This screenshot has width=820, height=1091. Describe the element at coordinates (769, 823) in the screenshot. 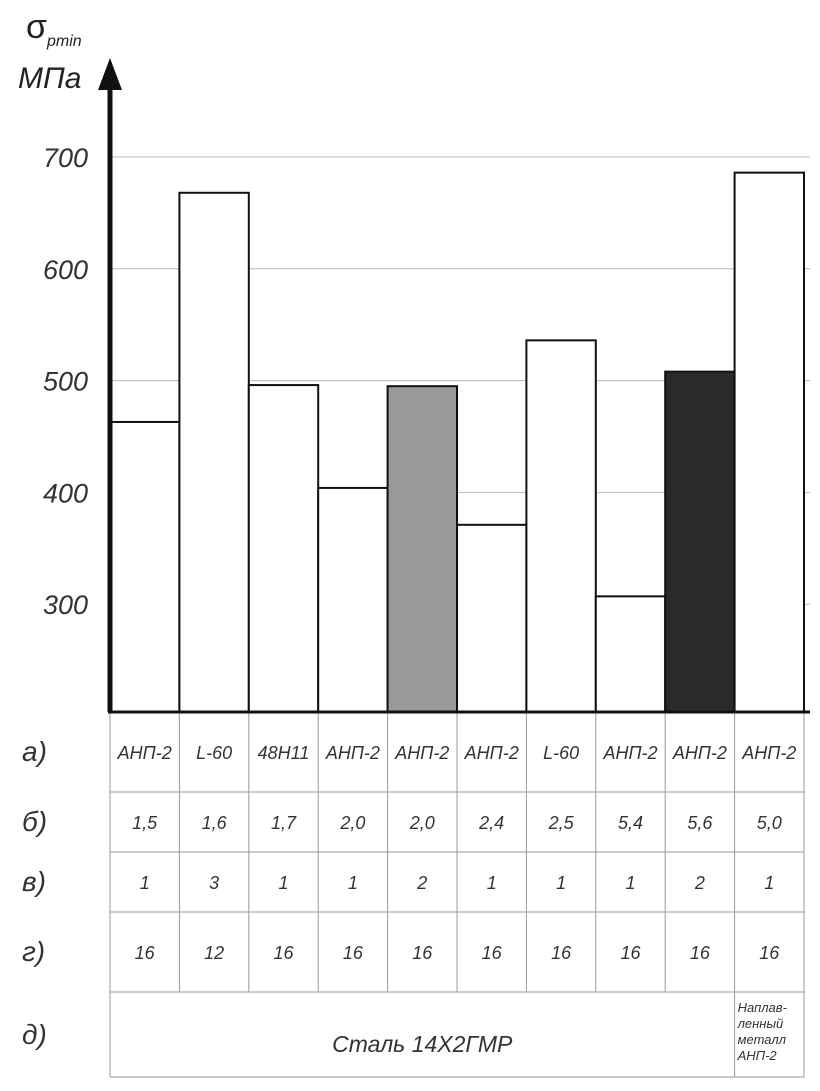

I see `table-cell: 5,0` at that location.